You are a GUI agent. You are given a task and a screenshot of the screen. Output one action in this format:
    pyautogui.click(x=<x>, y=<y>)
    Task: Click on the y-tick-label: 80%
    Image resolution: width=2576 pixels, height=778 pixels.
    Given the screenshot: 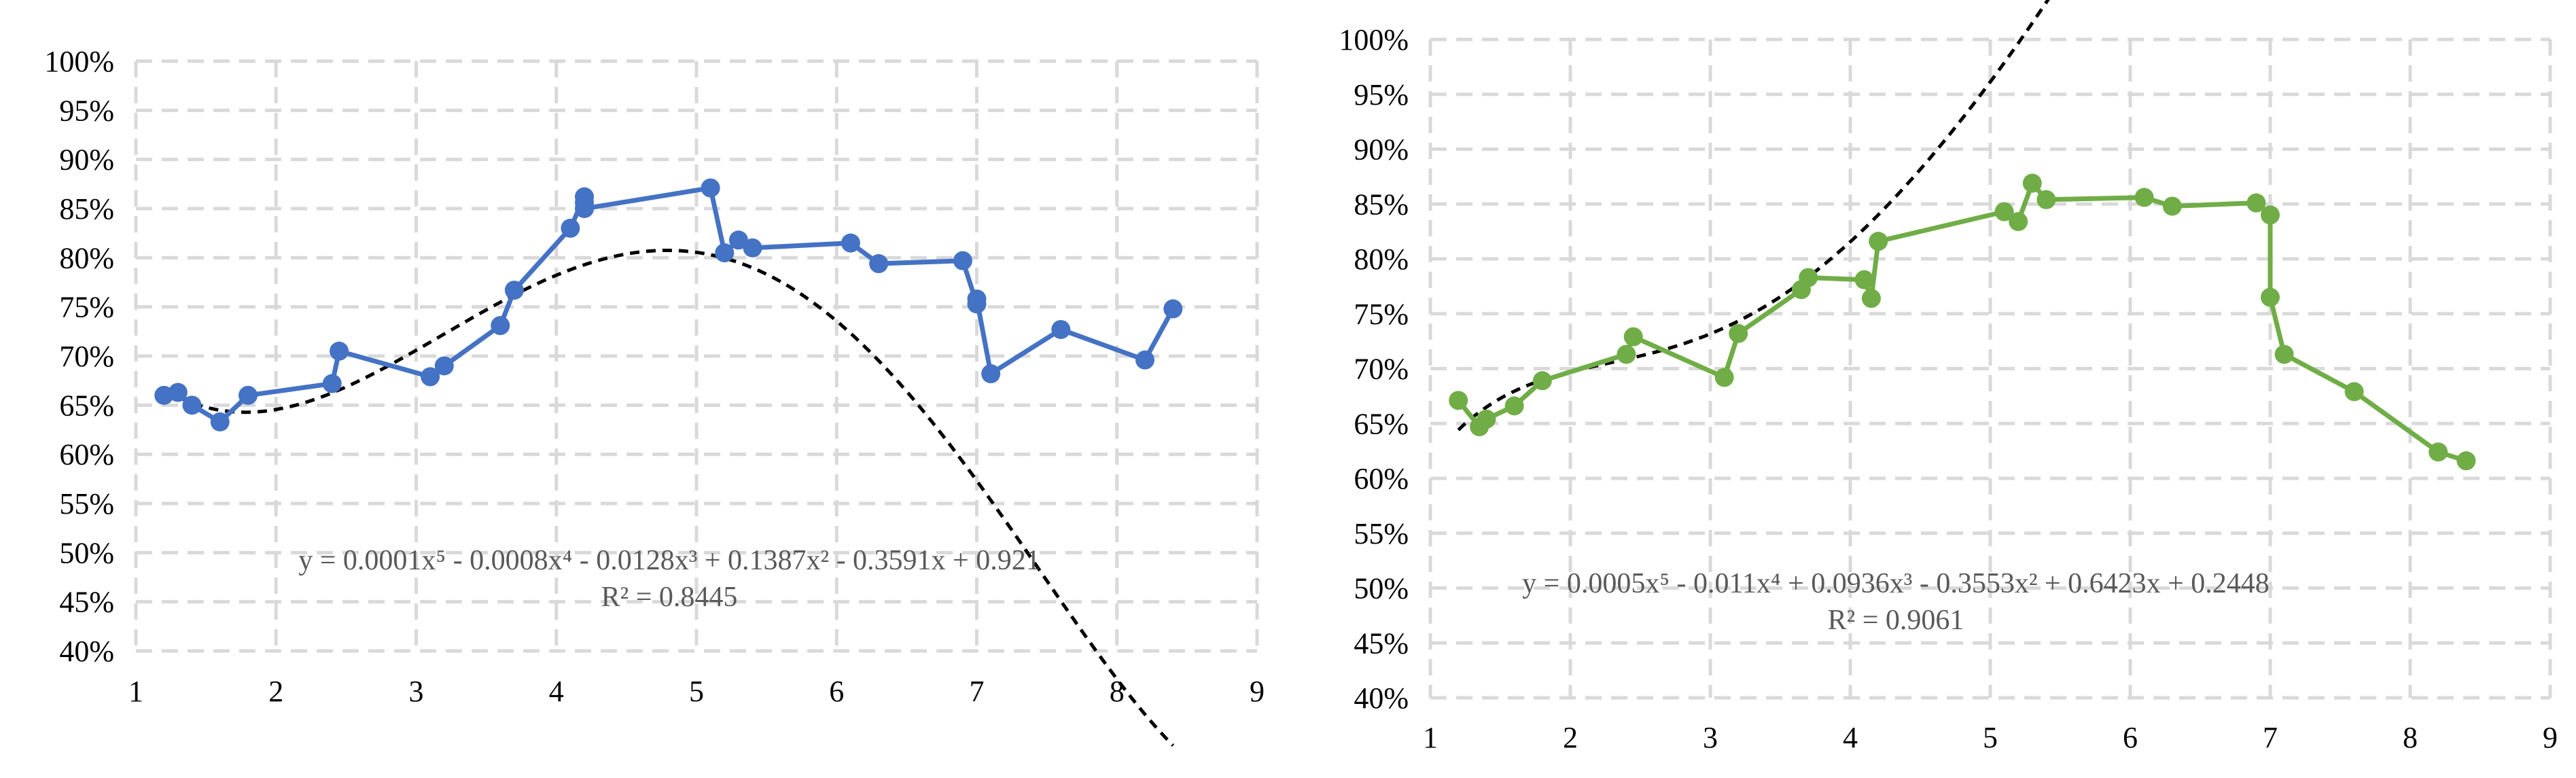 What is the action you would take?
    pyautogui.click(x=86, y=258)
    